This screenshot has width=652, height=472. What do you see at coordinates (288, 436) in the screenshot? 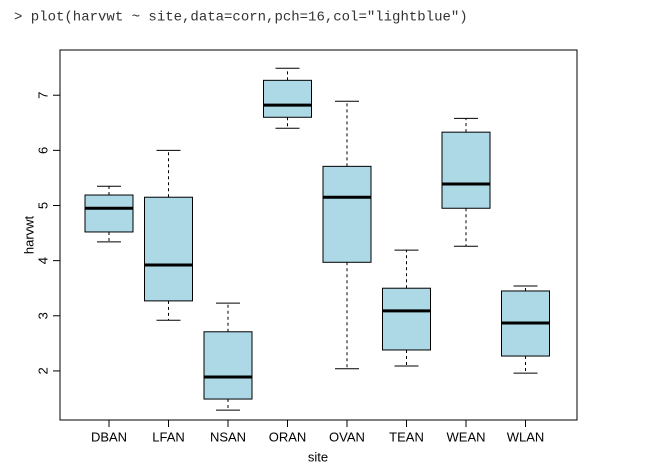
I see `x-tick-label: ORAN` at bounding box center [288, 436].